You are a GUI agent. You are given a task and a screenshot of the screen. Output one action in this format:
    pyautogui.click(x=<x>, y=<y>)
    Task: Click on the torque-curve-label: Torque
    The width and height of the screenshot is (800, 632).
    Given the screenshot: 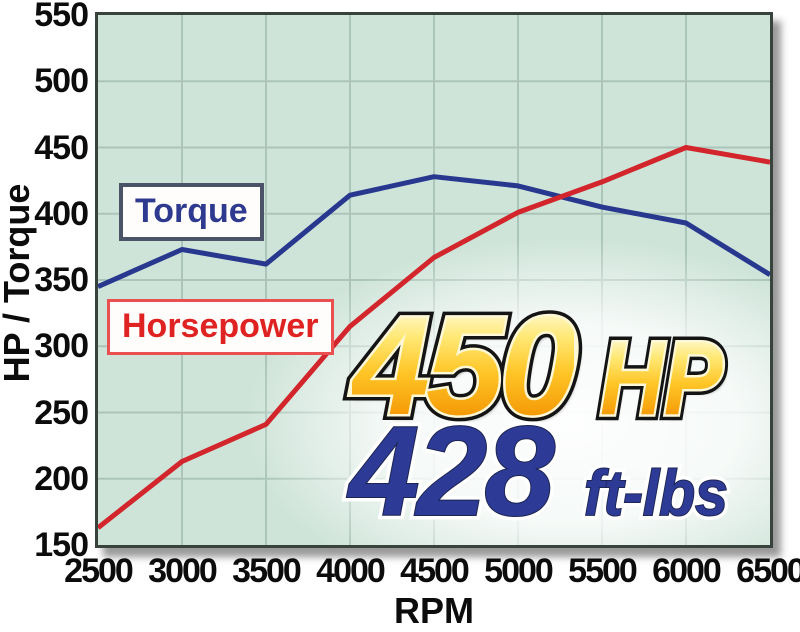 What is the action you would take?
    pyautogui.click(x=191, y=212)
    